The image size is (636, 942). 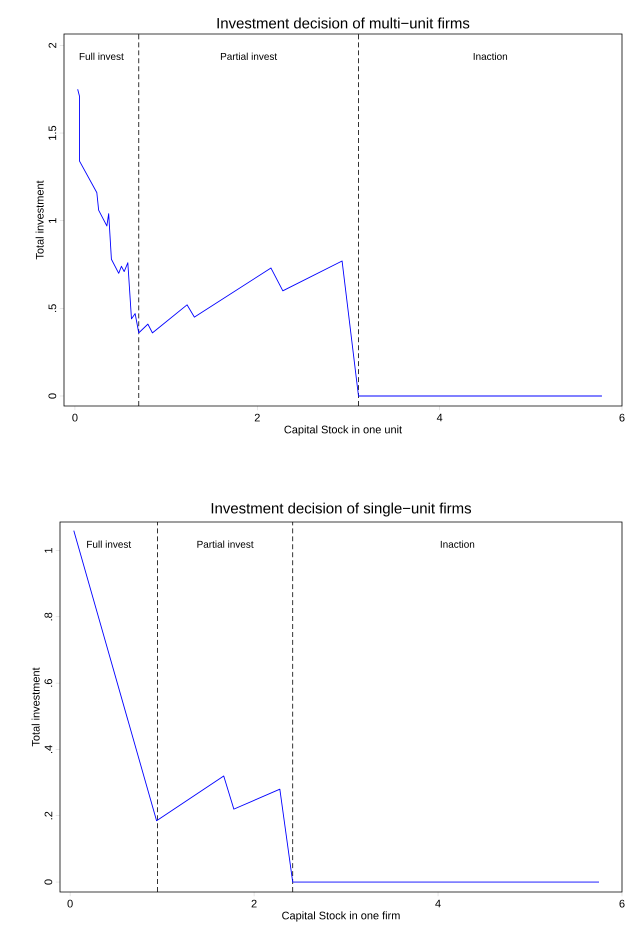 I want to click on chart-title: Investment decision of single−unit firms, so click(x=342, y=509).